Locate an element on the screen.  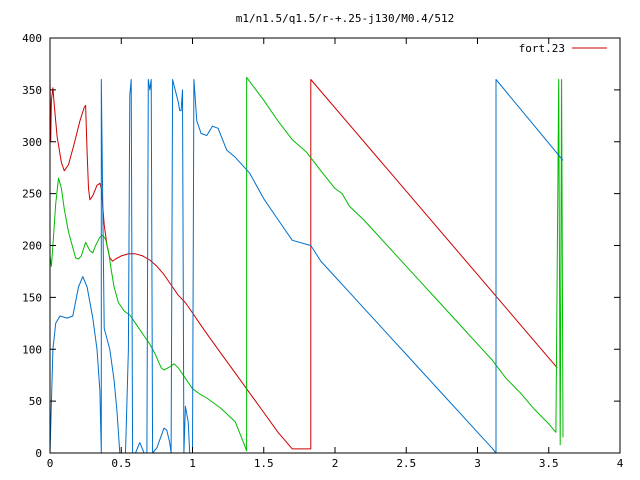
legend-label: fort.23 is located at coordinates (542, 48).